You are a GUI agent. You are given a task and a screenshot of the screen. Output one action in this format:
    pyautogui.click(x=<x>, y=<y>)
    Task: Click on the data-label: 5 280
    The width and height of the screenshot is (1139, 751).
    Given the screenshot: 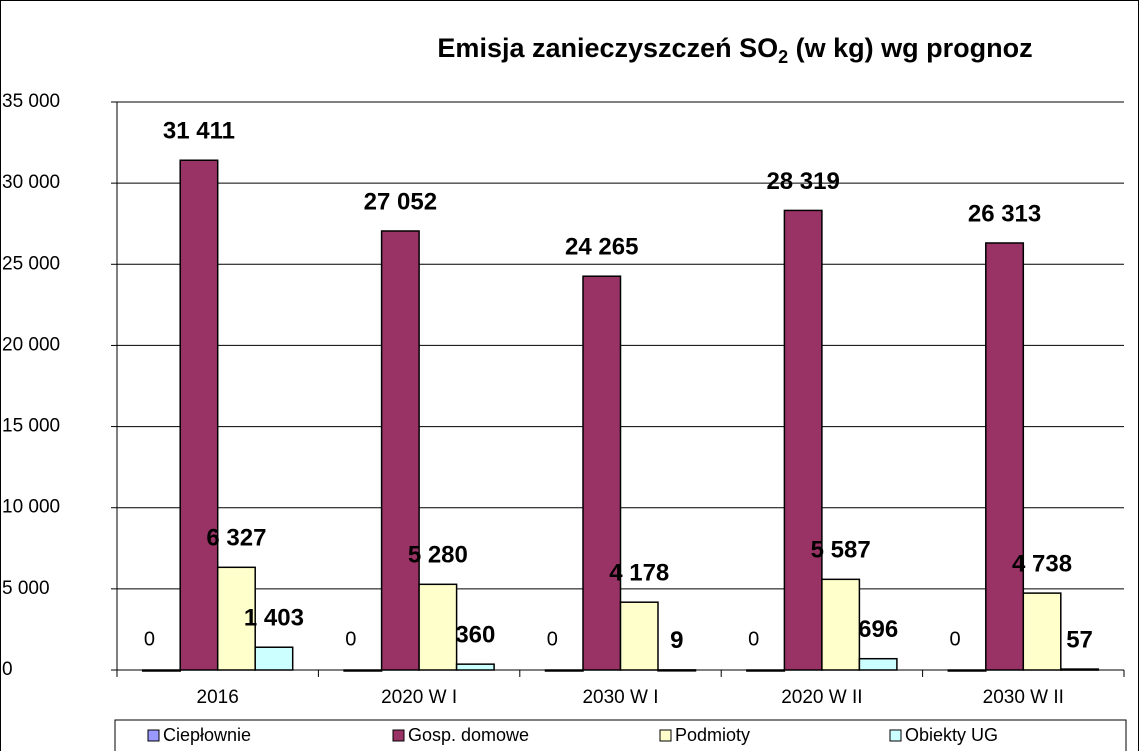 What is the action you would take?
    pyautogui.click(x=438, y=555)
    